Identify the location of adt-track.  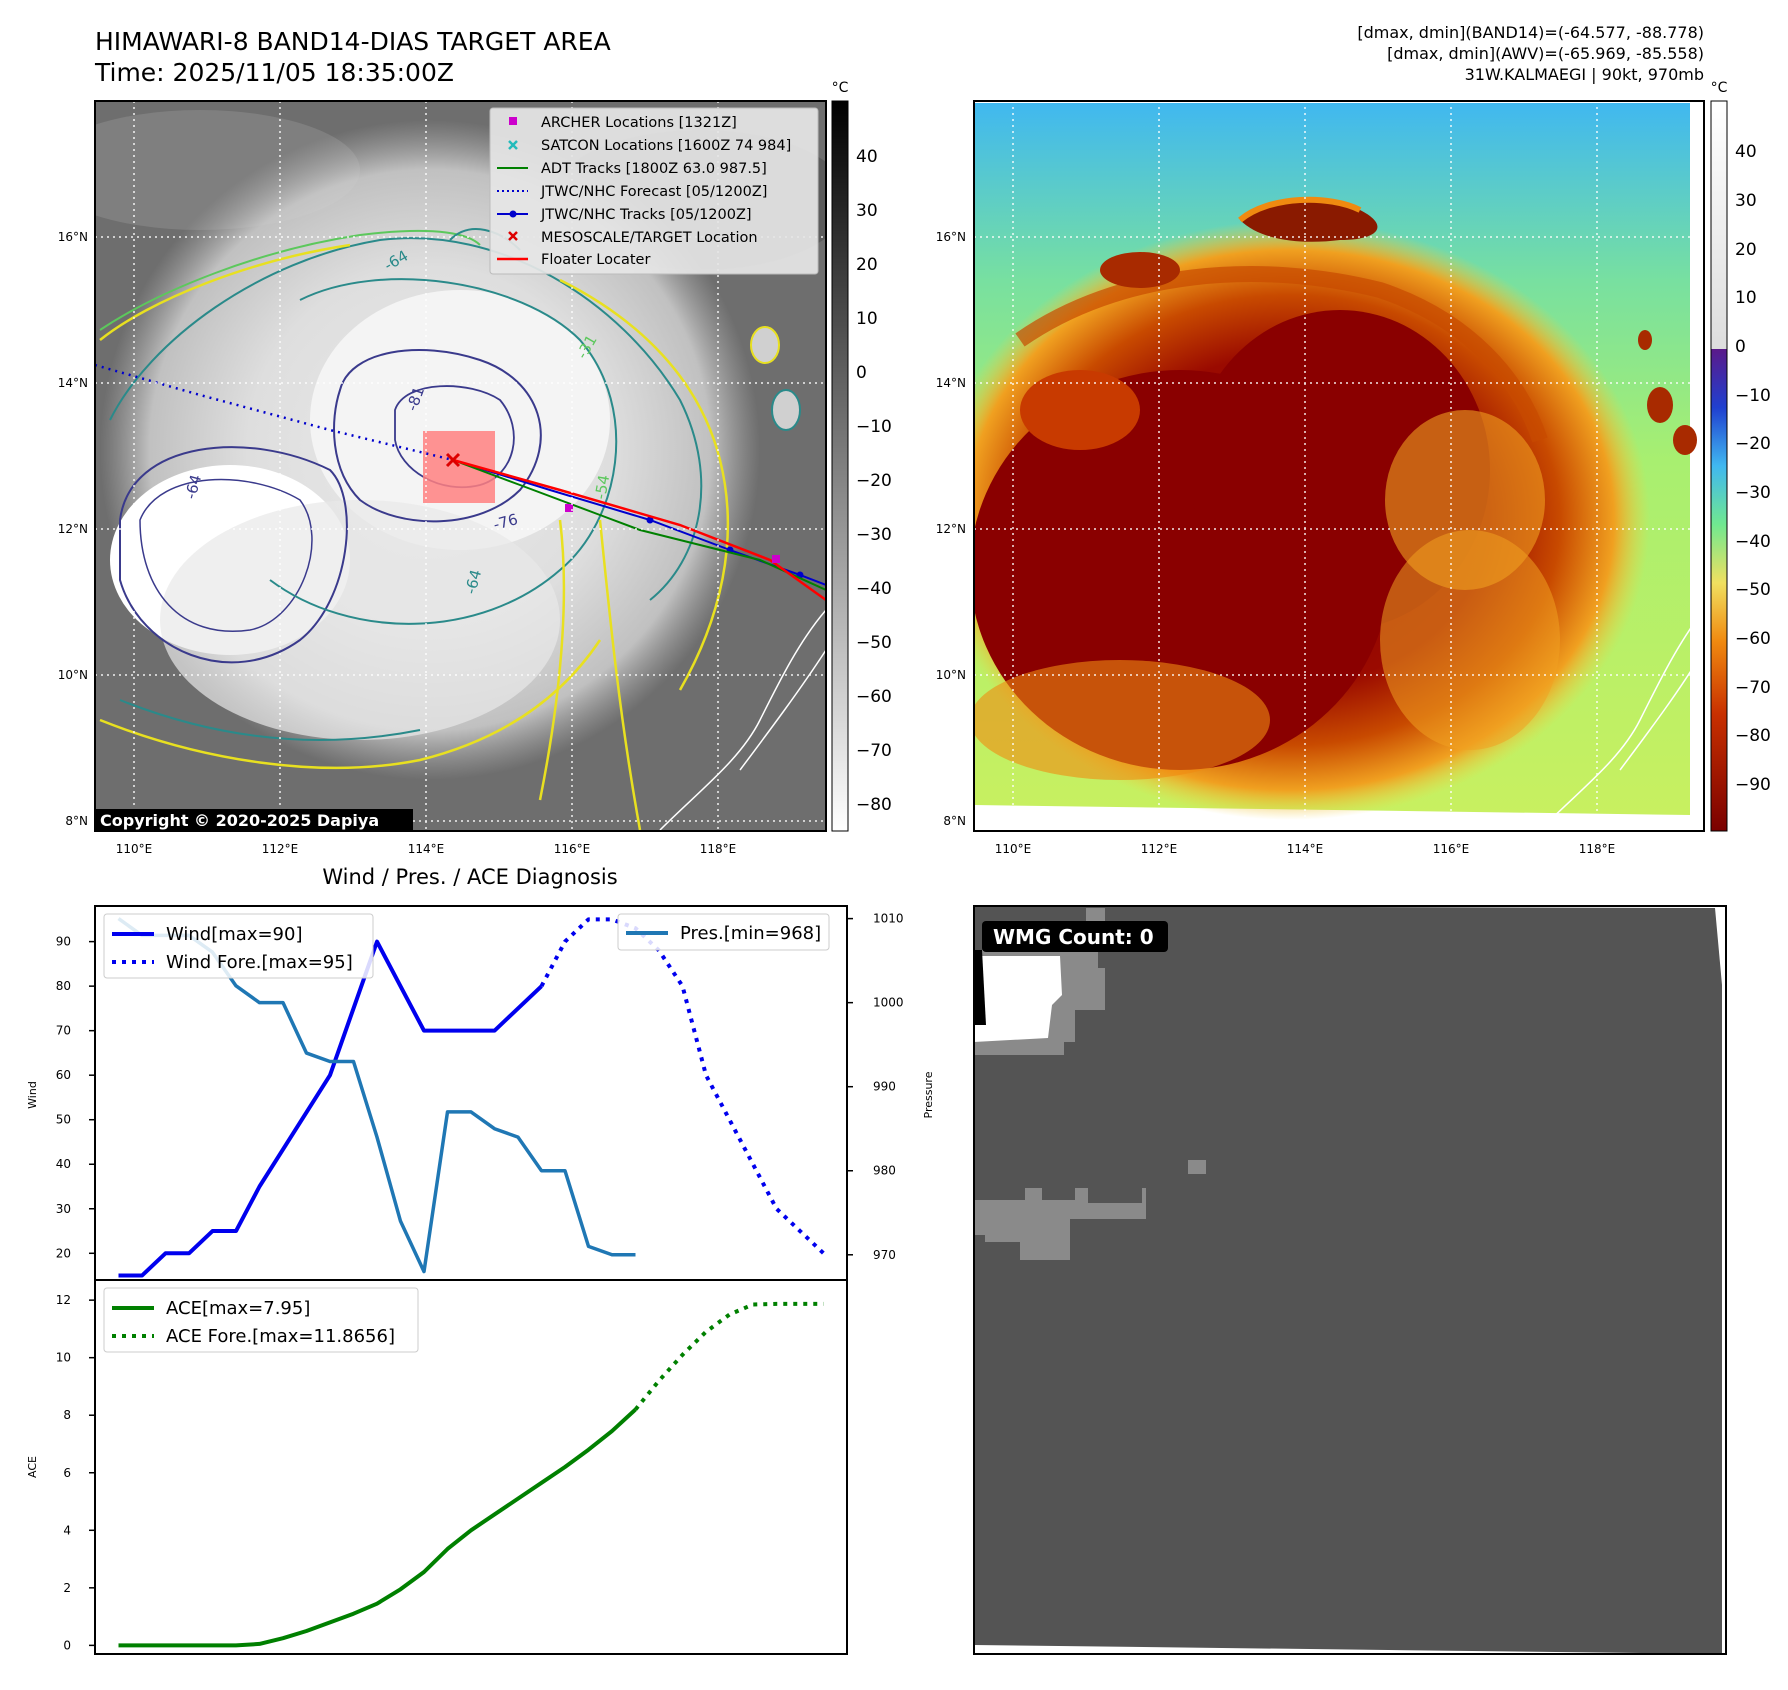
(639, 525).